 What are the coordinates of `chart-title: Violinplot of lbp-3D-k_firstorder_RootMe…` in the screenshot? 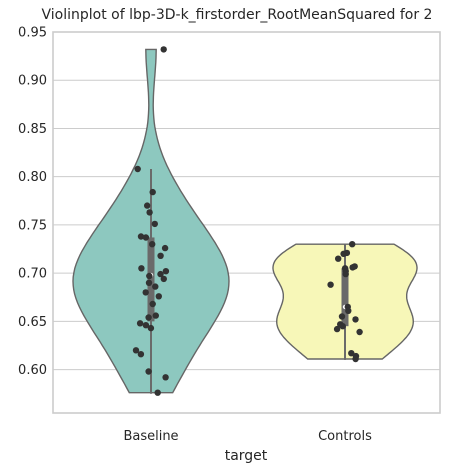 It's located at (237, 15).